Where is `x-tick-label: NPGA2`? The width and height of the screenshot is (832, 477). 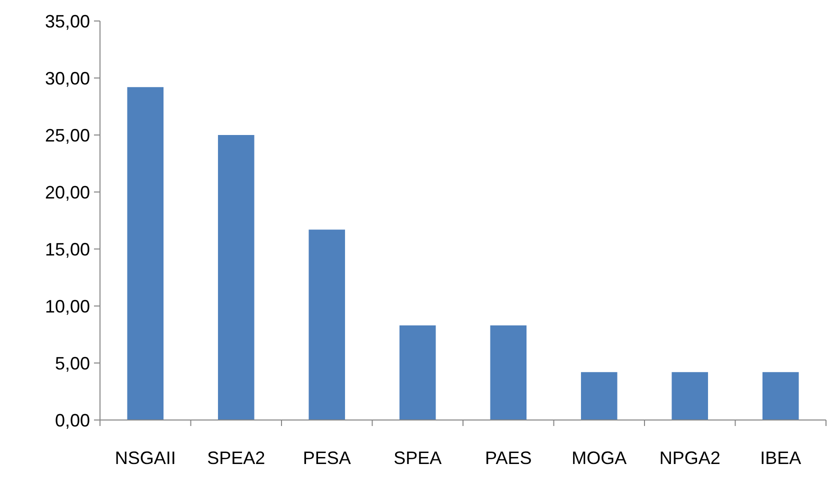
x-tick-label: NPGA2 is located at coordinates (689, 458).